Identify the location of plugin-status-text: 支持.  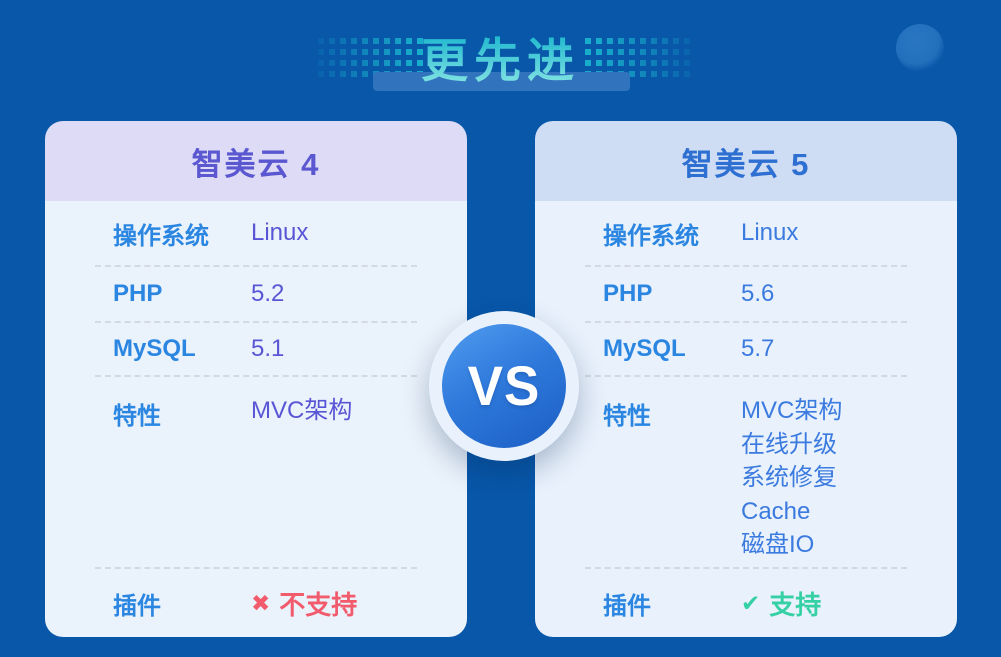
(795, 604).